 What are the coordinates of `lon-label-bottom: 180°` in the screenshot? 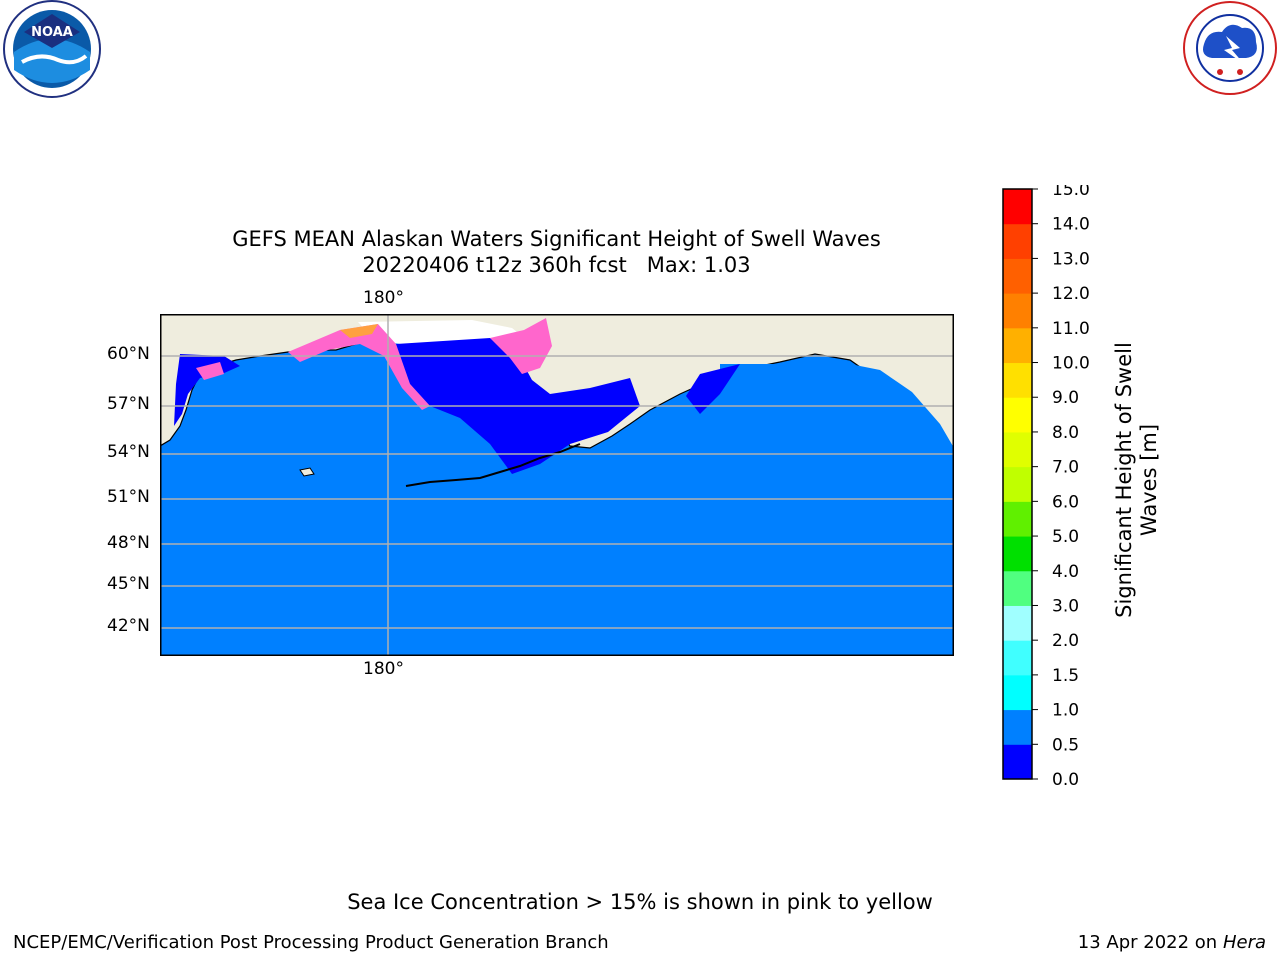 It's located at (383, 669).